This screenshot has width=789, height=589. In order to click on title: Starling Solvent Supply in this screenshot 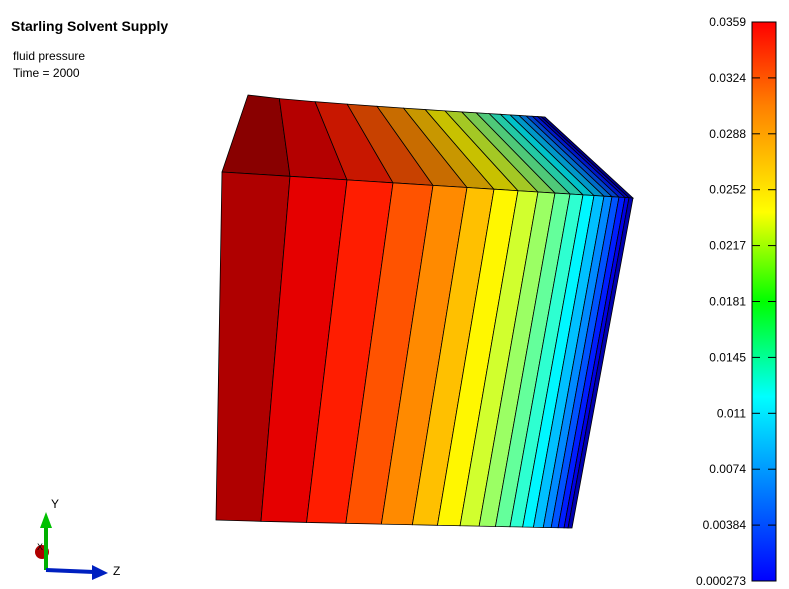, I will do `click(89, 26)`.